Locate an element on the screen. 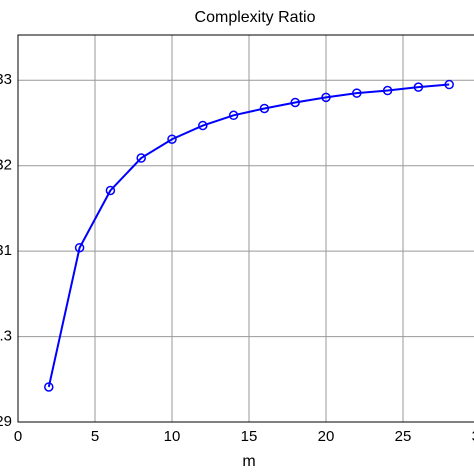  y-tick-label: 0.29 is located at coordinates (6, 421).